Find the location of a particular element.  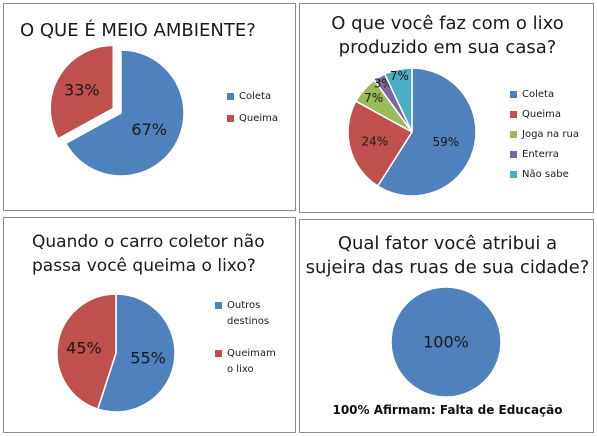

pie-chart-sujeira-ruas: 100% is located at coordinates (446, 342).